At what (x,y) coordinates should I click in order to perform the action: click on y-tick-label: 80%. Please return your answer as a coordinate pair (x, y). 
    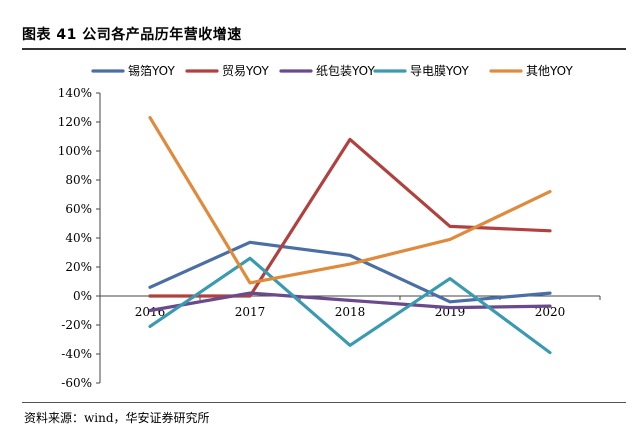
    Looking at the image, I should click on (78, 180).